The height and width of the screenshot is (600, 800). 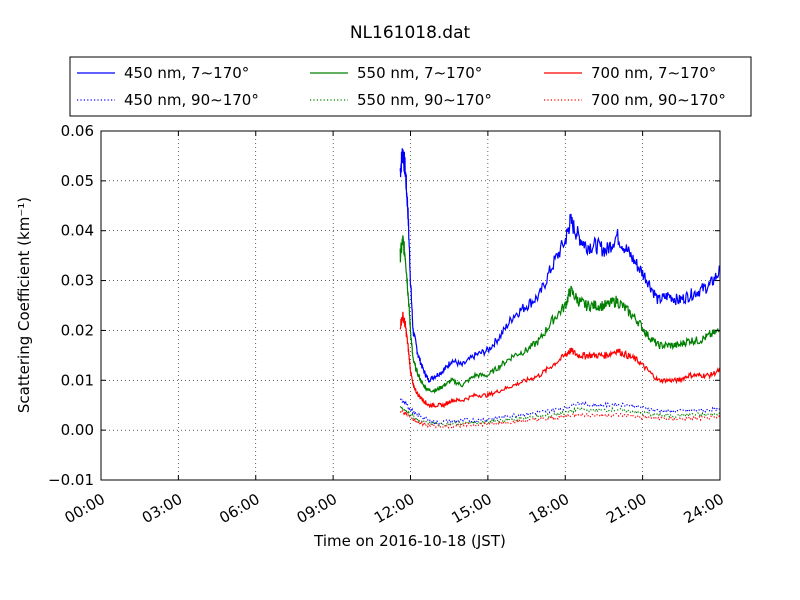 What do you see at coordinates (186, 73) in the screenshot?
I see `legend-label: 450 nm, 7∼170°` at bounding box center [186, 73].